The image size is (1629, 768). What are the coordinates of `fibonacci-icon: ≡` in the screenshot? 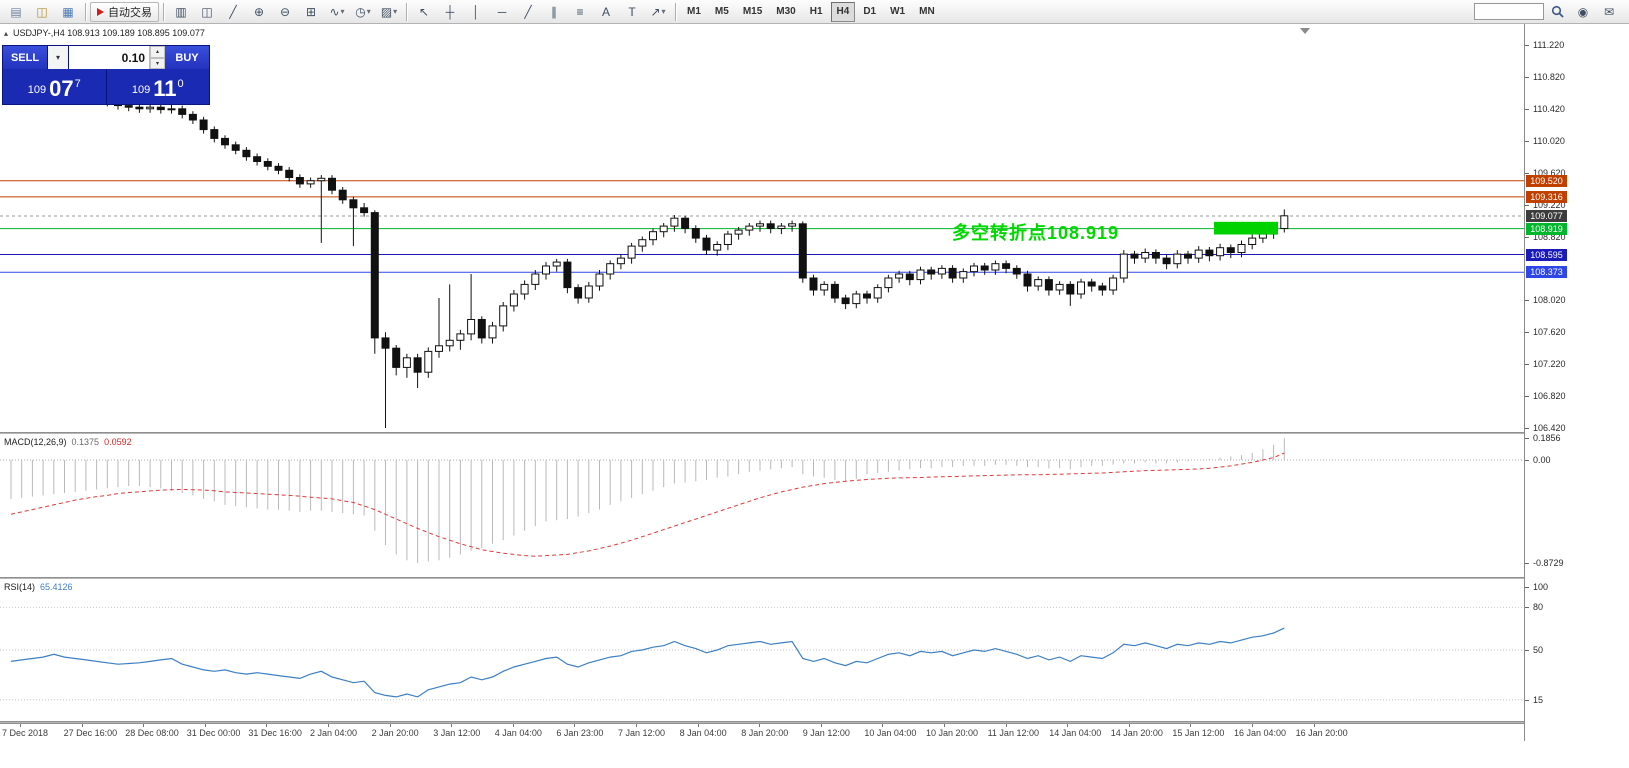 It's located at (580, 11).